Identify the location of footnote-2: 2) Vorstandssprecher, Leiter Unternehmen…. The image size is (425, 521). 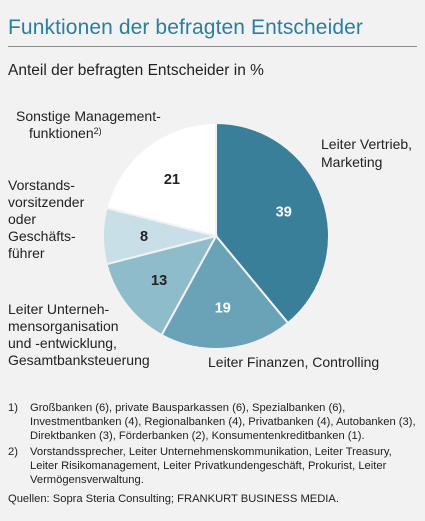
(213, 466).